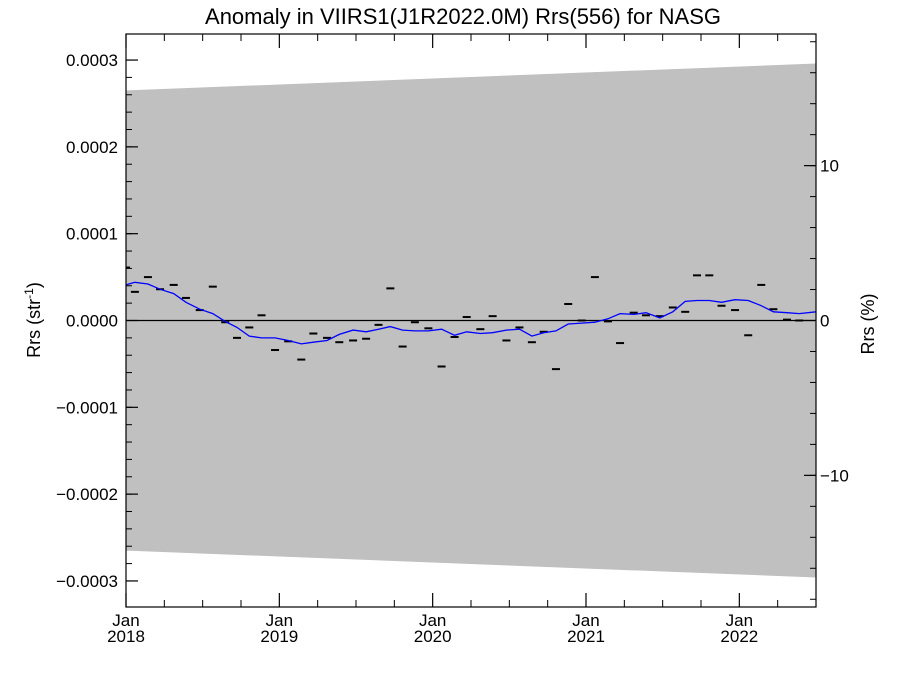 This screenshot has width=900, height=675. What do you see at coordinates (834, 475) in the screenshot?
I see `y-right-tick-label: −10` at bounding box center [834, 475].